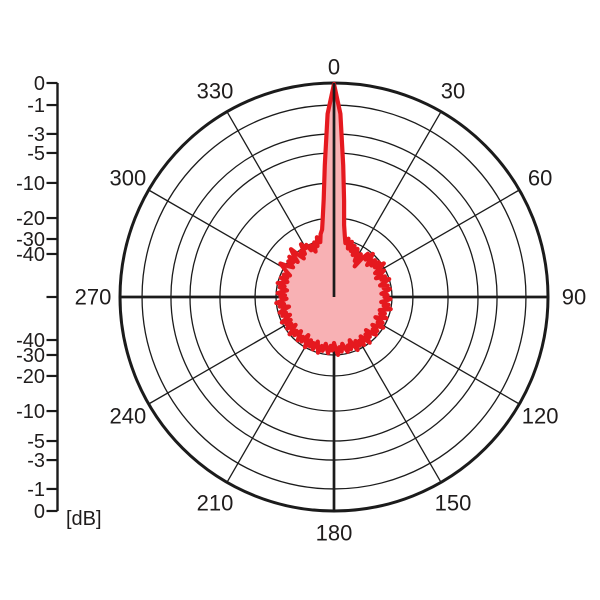  What do you see at coordinates (215, 503) in the screenshot?
I see `angle-label-210: 210` at bounding box center [215, 503].